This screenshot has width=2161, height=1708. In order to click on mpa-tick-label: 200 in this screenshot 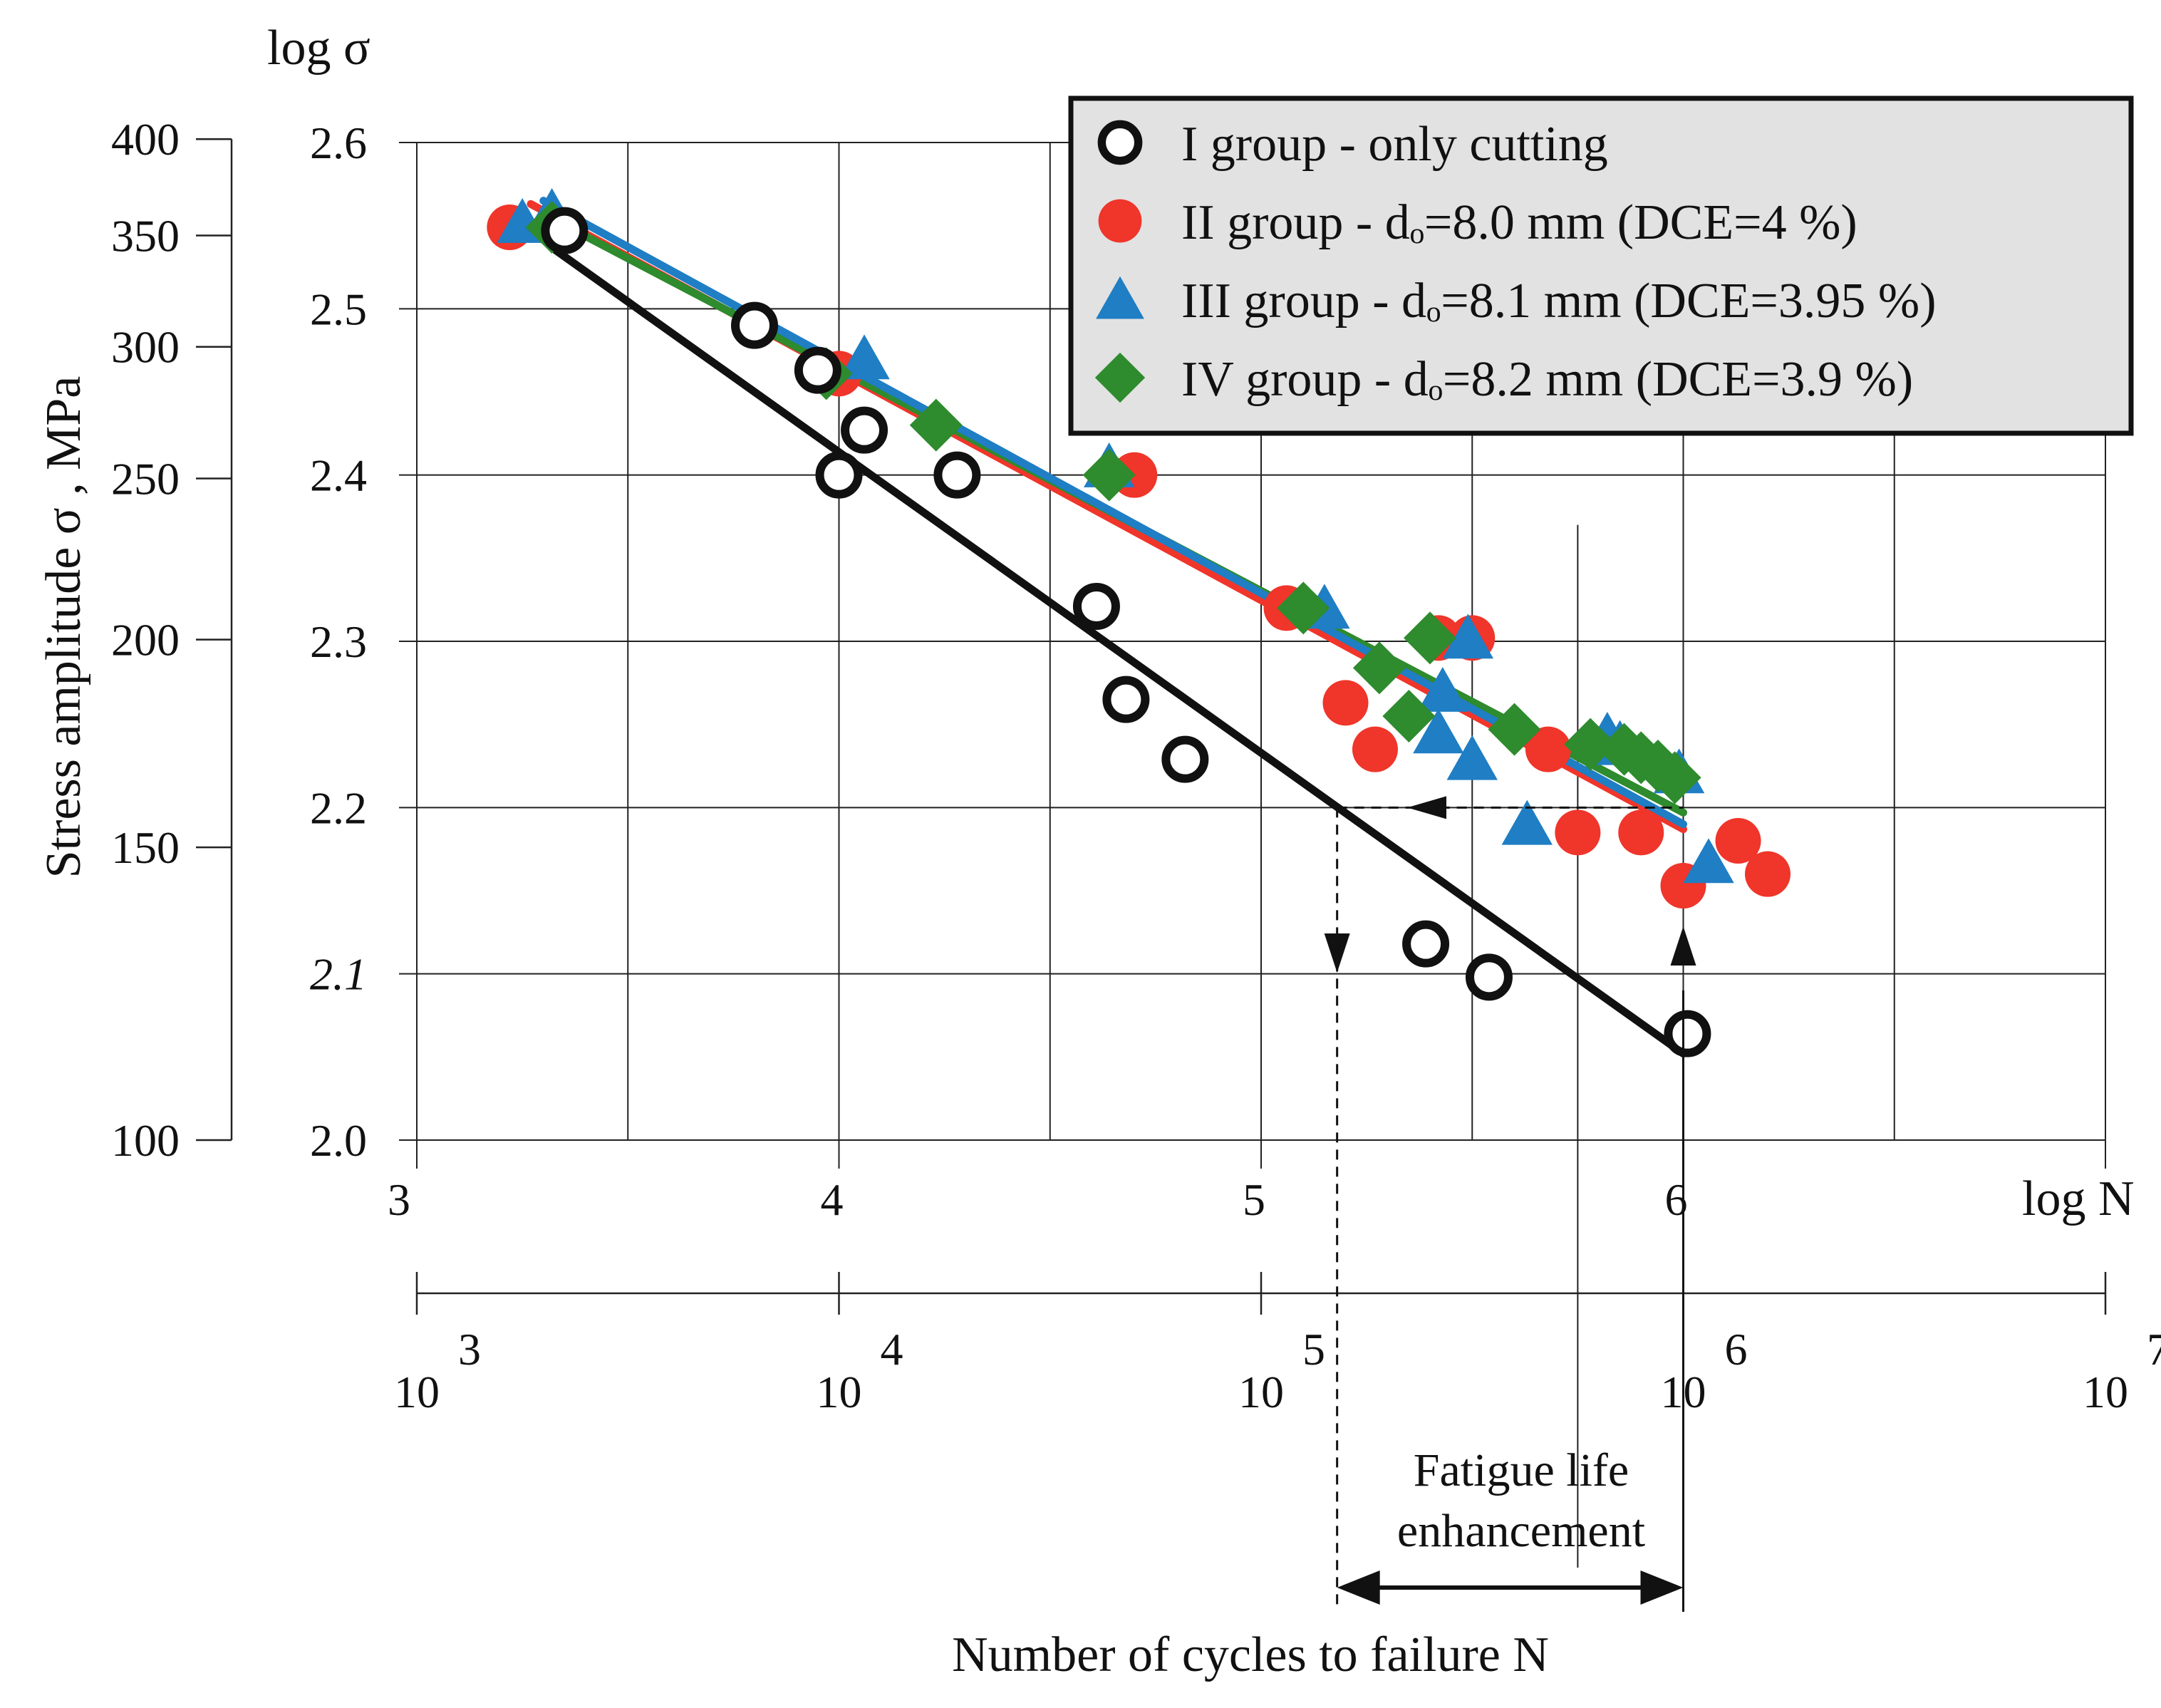, I will do `click(145, 640)`.